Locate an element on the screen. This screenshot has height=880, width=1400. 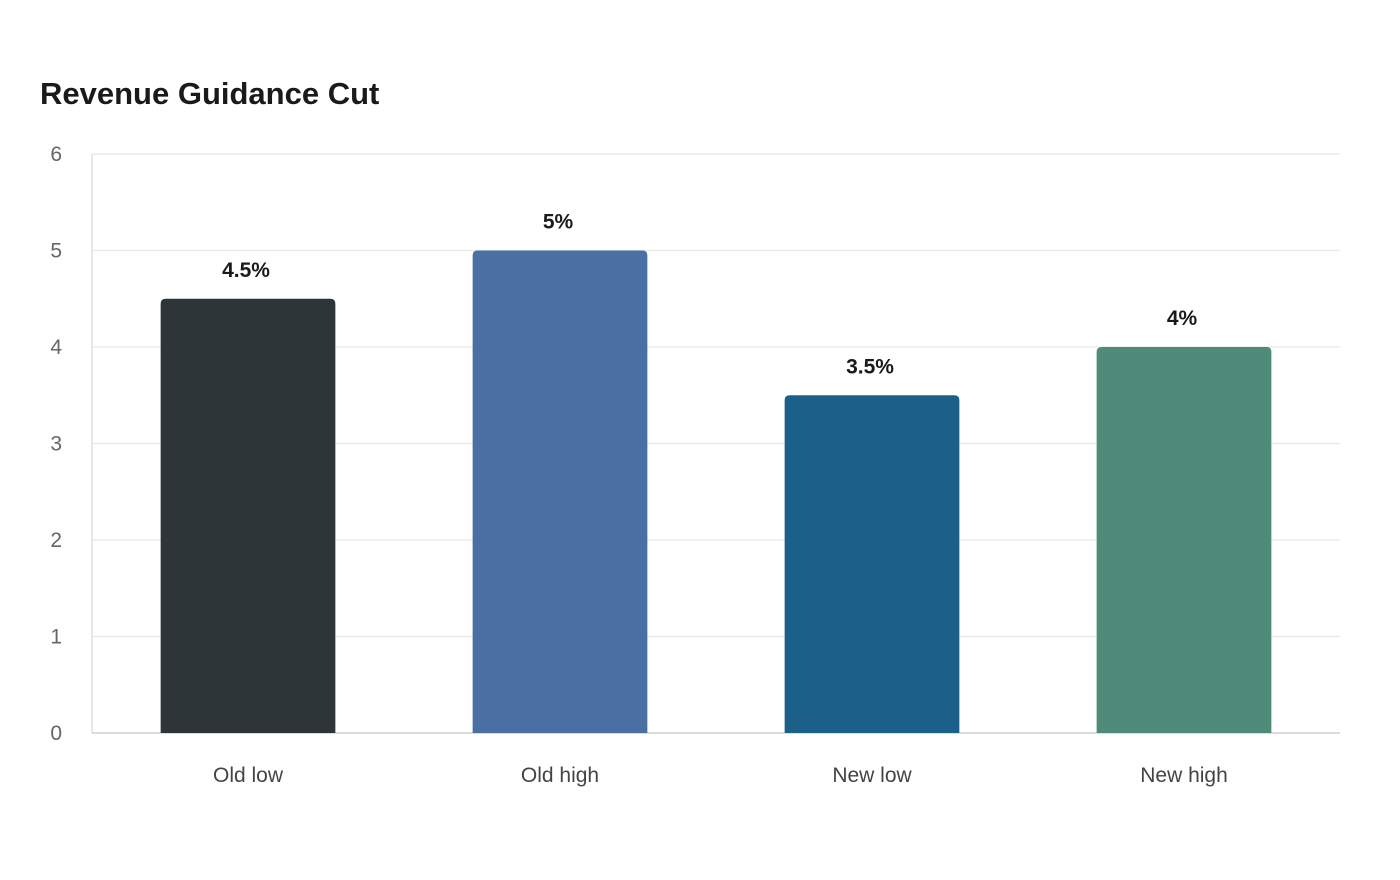
x-tick-label: Old high is located at coordinates (560, 775).